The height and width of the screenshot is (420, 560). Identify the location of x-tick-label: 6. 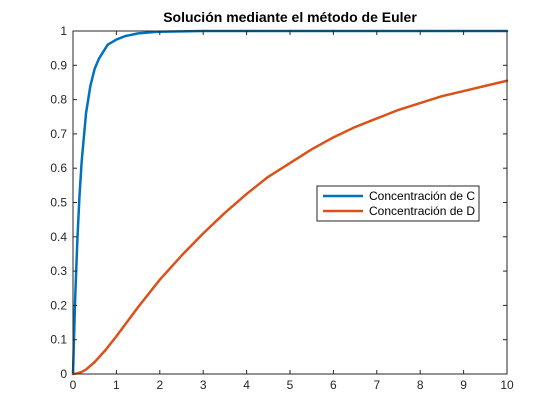
(333, 385).